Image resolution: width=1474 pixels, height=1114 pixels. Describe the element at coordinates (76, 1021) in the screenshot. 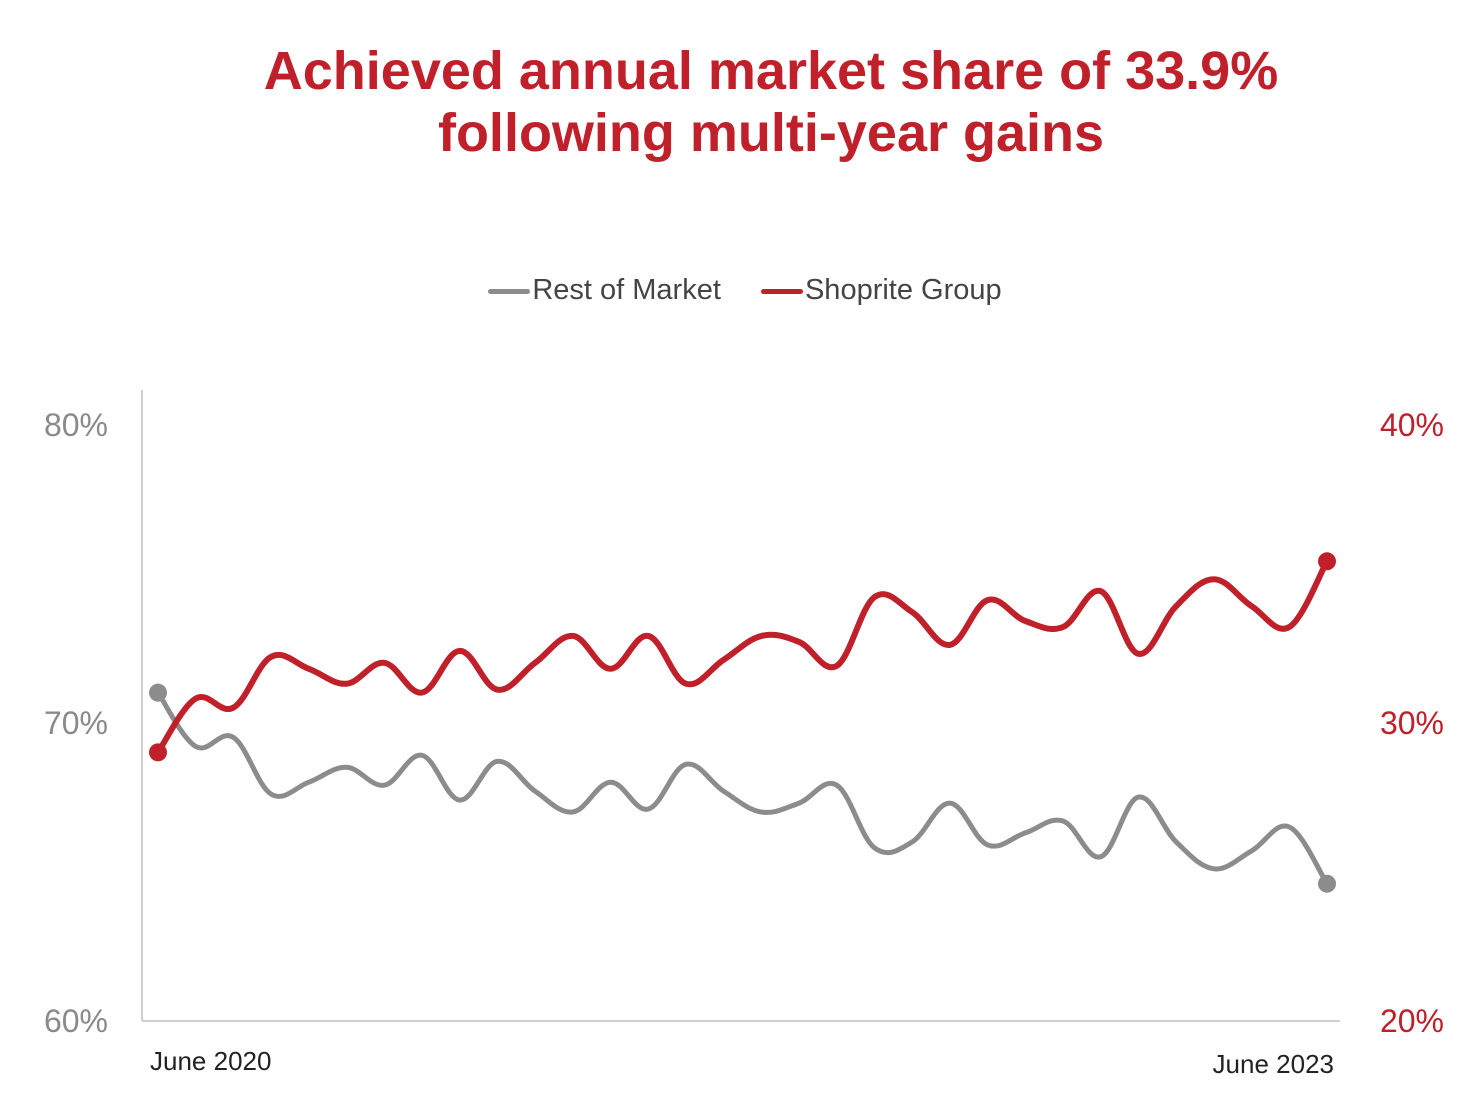

I see `y-left-tick-60: 60%` at that location.